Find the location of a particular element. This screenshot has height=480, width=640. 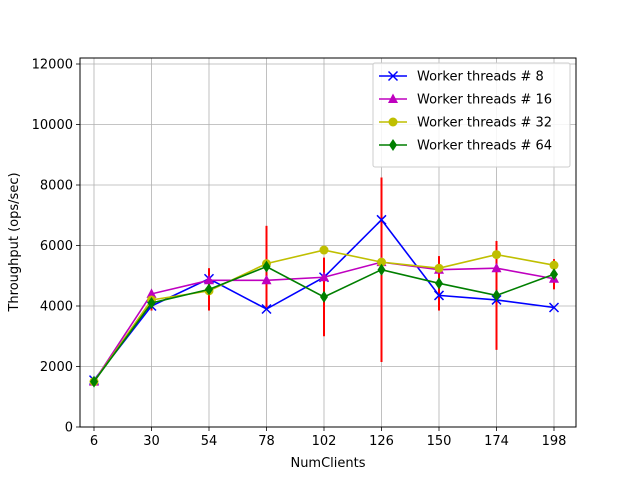

legend-label: Worker threads # 64 is located at coordinates (484, 146).